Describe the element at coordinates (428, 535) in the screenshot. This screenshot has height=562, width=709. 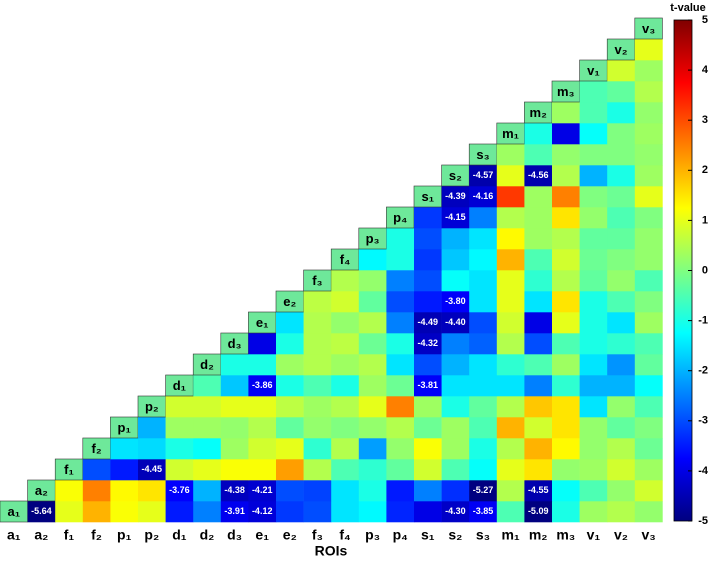
I see `x-tick-label: s₁` at that location.